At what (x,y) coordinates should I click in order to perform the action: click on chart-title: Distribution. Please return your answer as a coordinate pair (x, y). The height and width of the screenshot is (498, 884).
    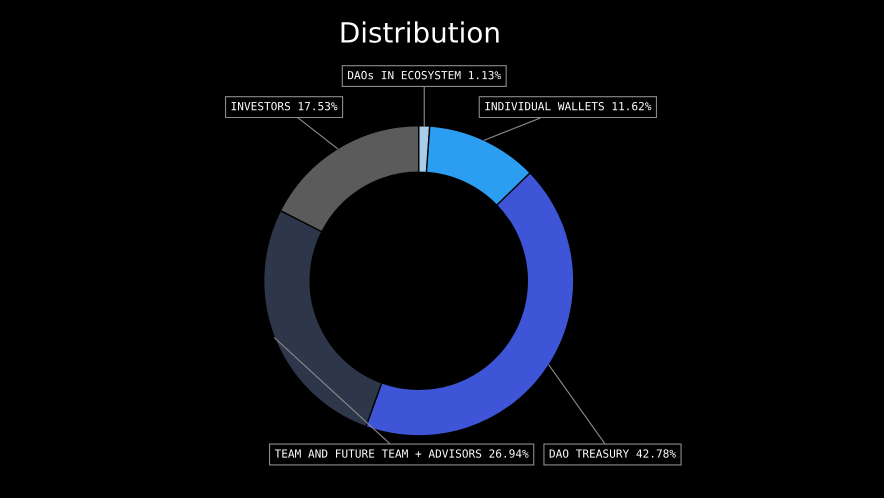
    Looking at the image, I should click on (420, 32).